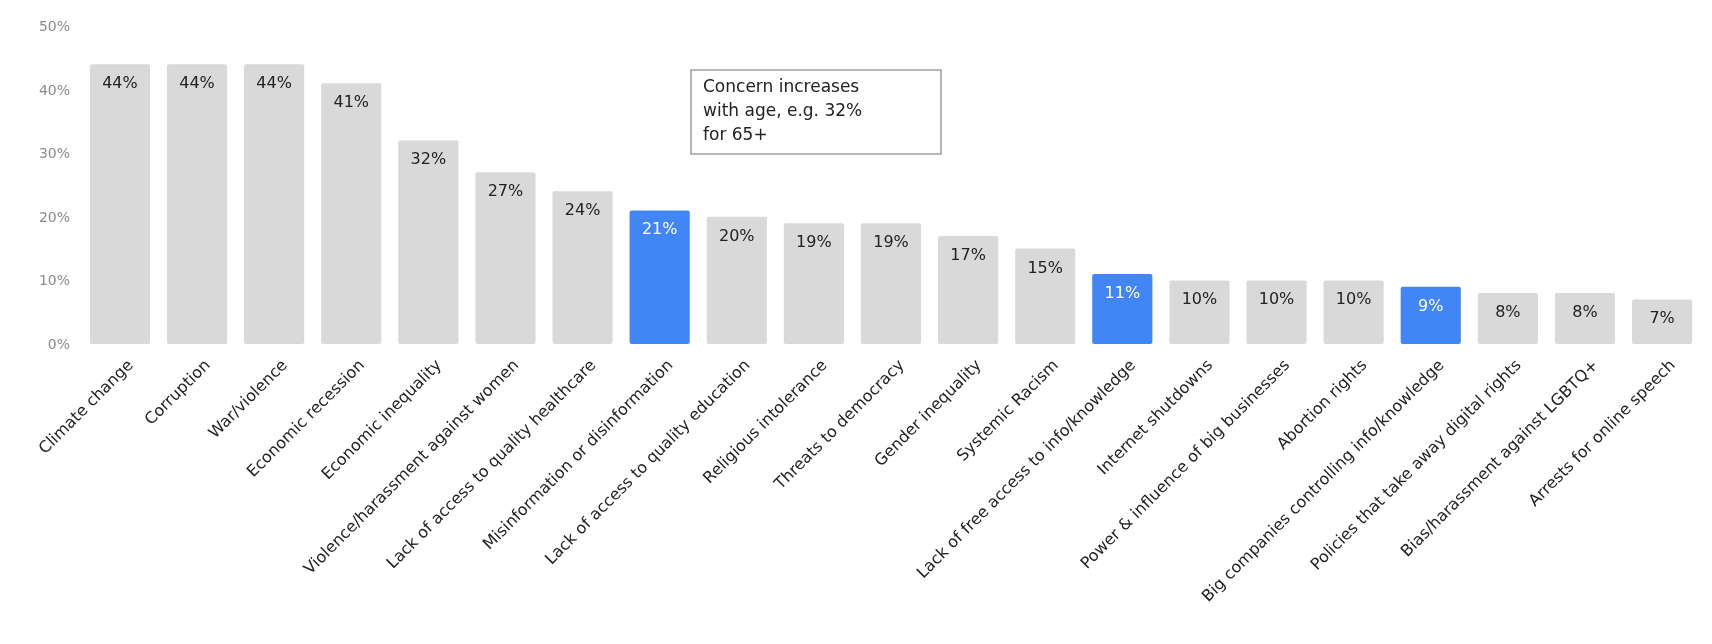 This screenshot has height=644, width=1712. Describe the element at coordinates (54, 153) in the screenshot. I see `y-tick-label: 30%` at that location.